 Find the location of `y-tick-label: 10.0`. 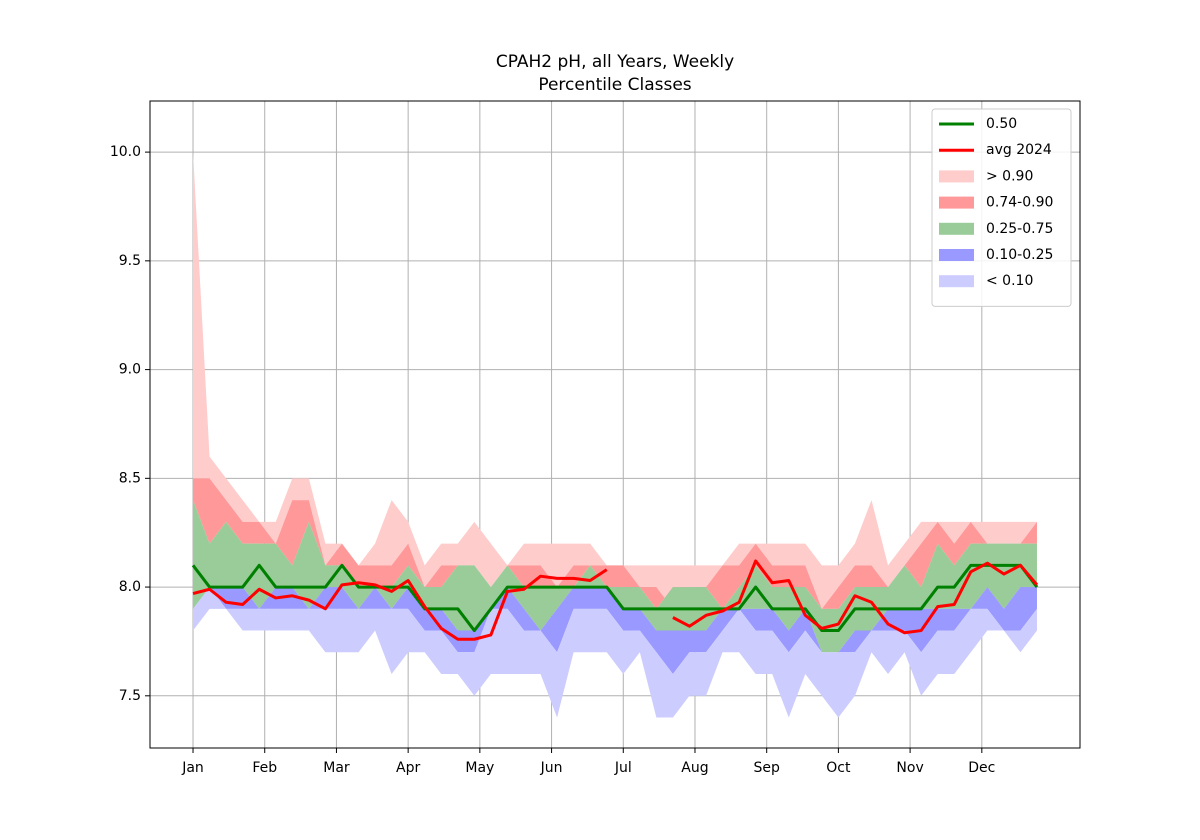

y-tick-label: 10.0 is located at coordinates (125, 152).